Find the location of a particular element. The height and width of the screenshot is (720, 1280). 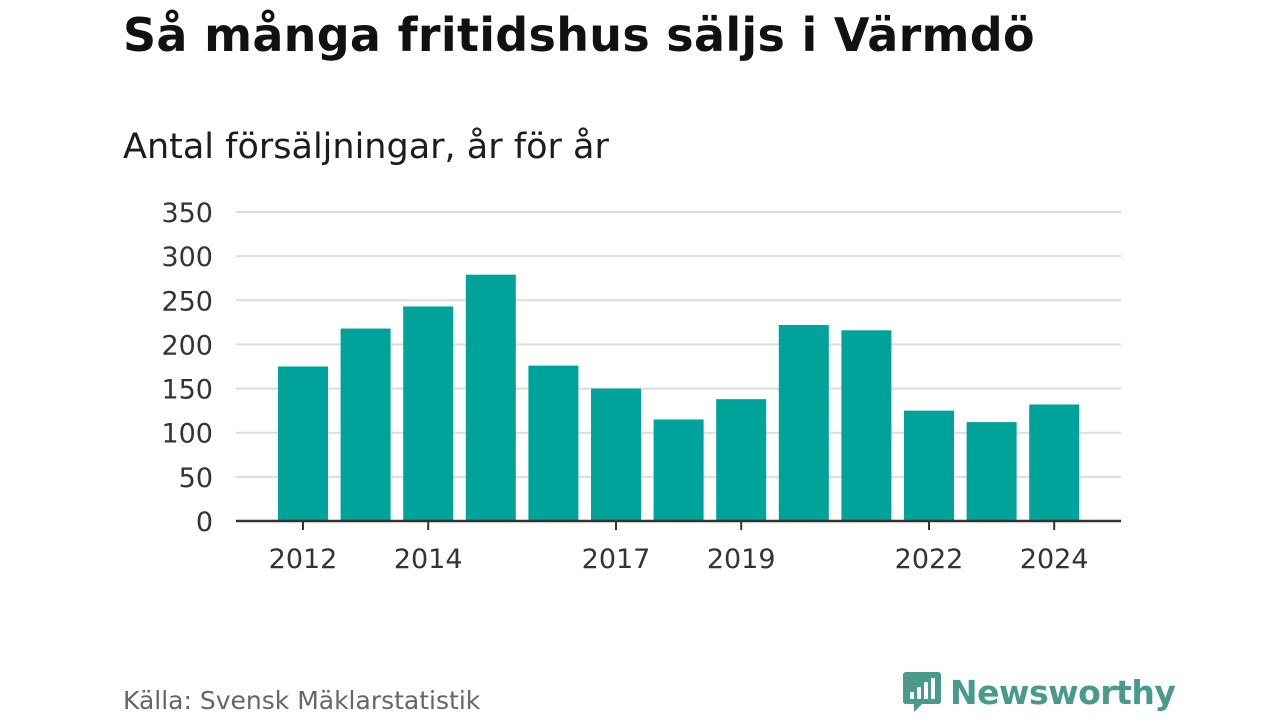

x-axis is located at coordinates (678, 524).